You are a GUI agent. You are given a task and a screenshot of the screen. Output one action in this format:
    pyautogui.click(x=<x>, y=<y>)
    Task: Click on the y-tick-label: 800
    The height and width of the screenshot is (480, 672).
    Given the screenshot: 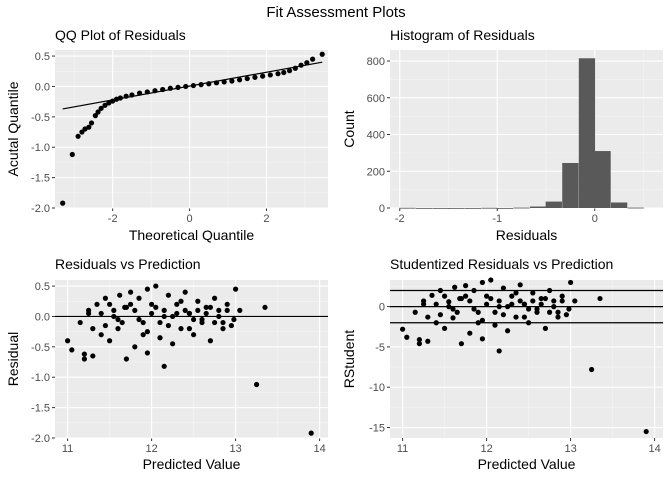 What is the action you would take?
    pyautogui.click(x=376, y=62)
    